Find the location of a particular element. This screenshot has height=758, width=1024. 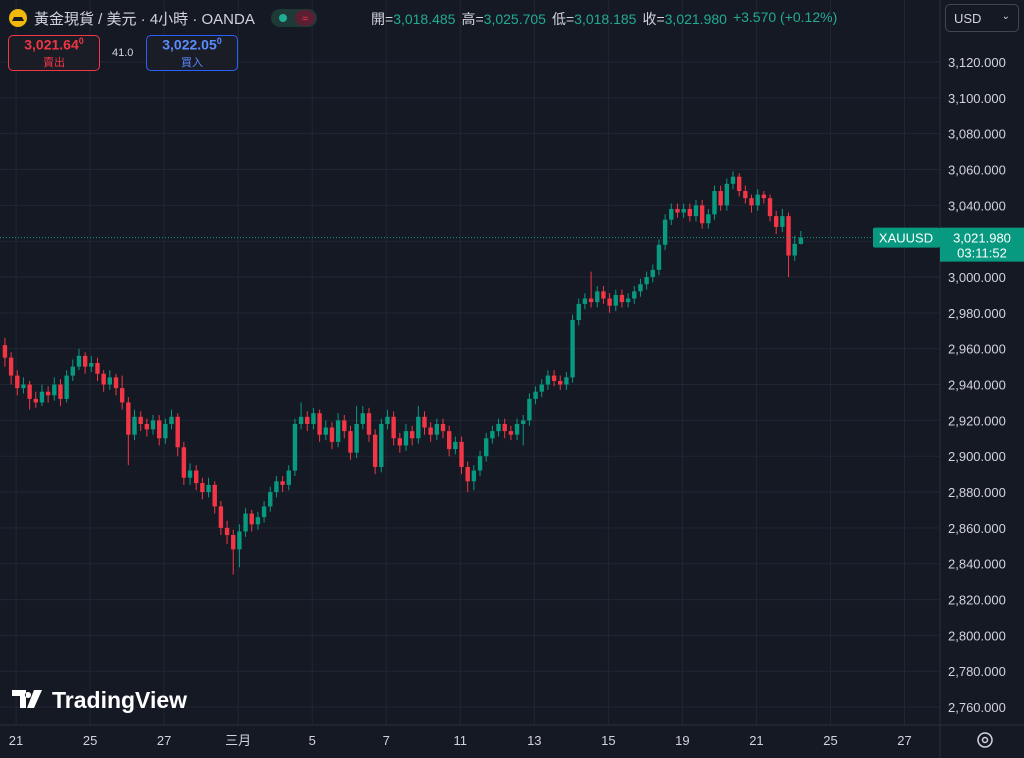

y-tick-label: 2,860.000 is located at coordinates (977, 528).